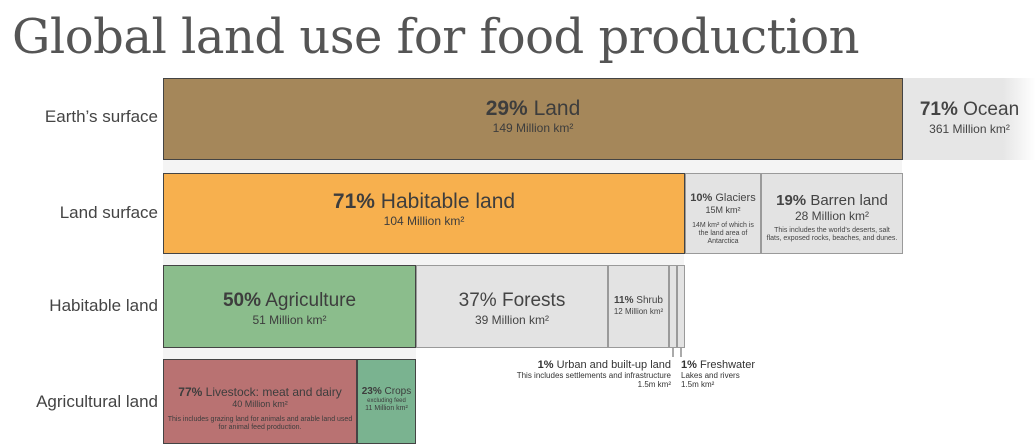 This screenshot has width=1036, height=444. I want to click on habitable-pct: 71%, so click(353, 201).